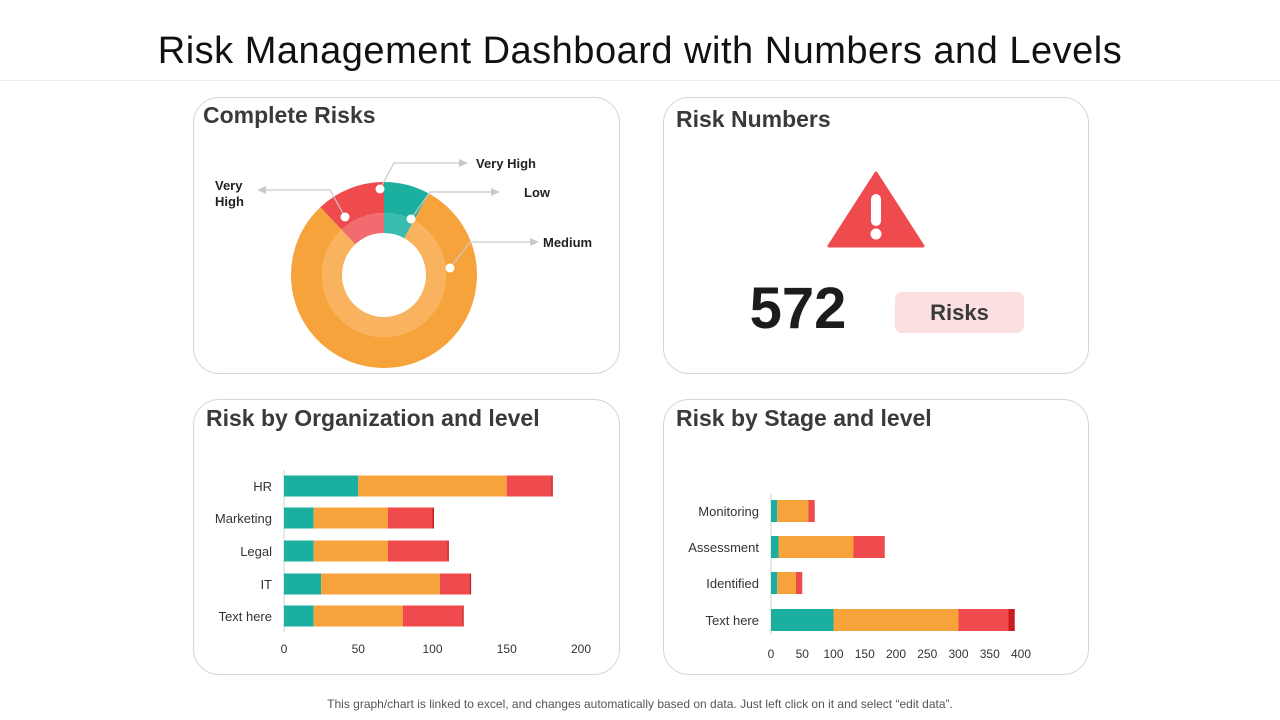 The width and height of the screenshot is (1280, 720). I want to click on risk-by-stage-title: Risk by Stage and level, so click(804, 418).